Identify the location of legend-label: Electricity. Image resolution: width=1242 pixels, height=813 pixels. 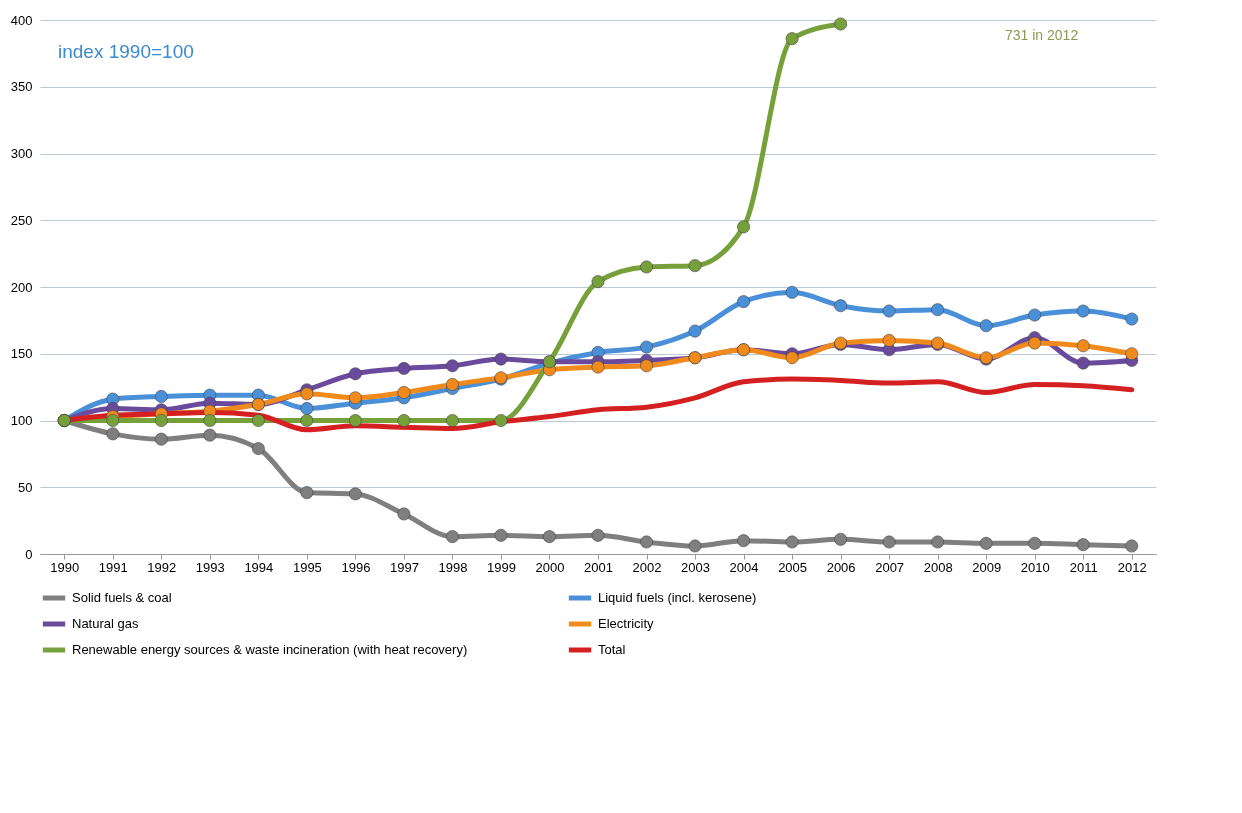
(626, 623).